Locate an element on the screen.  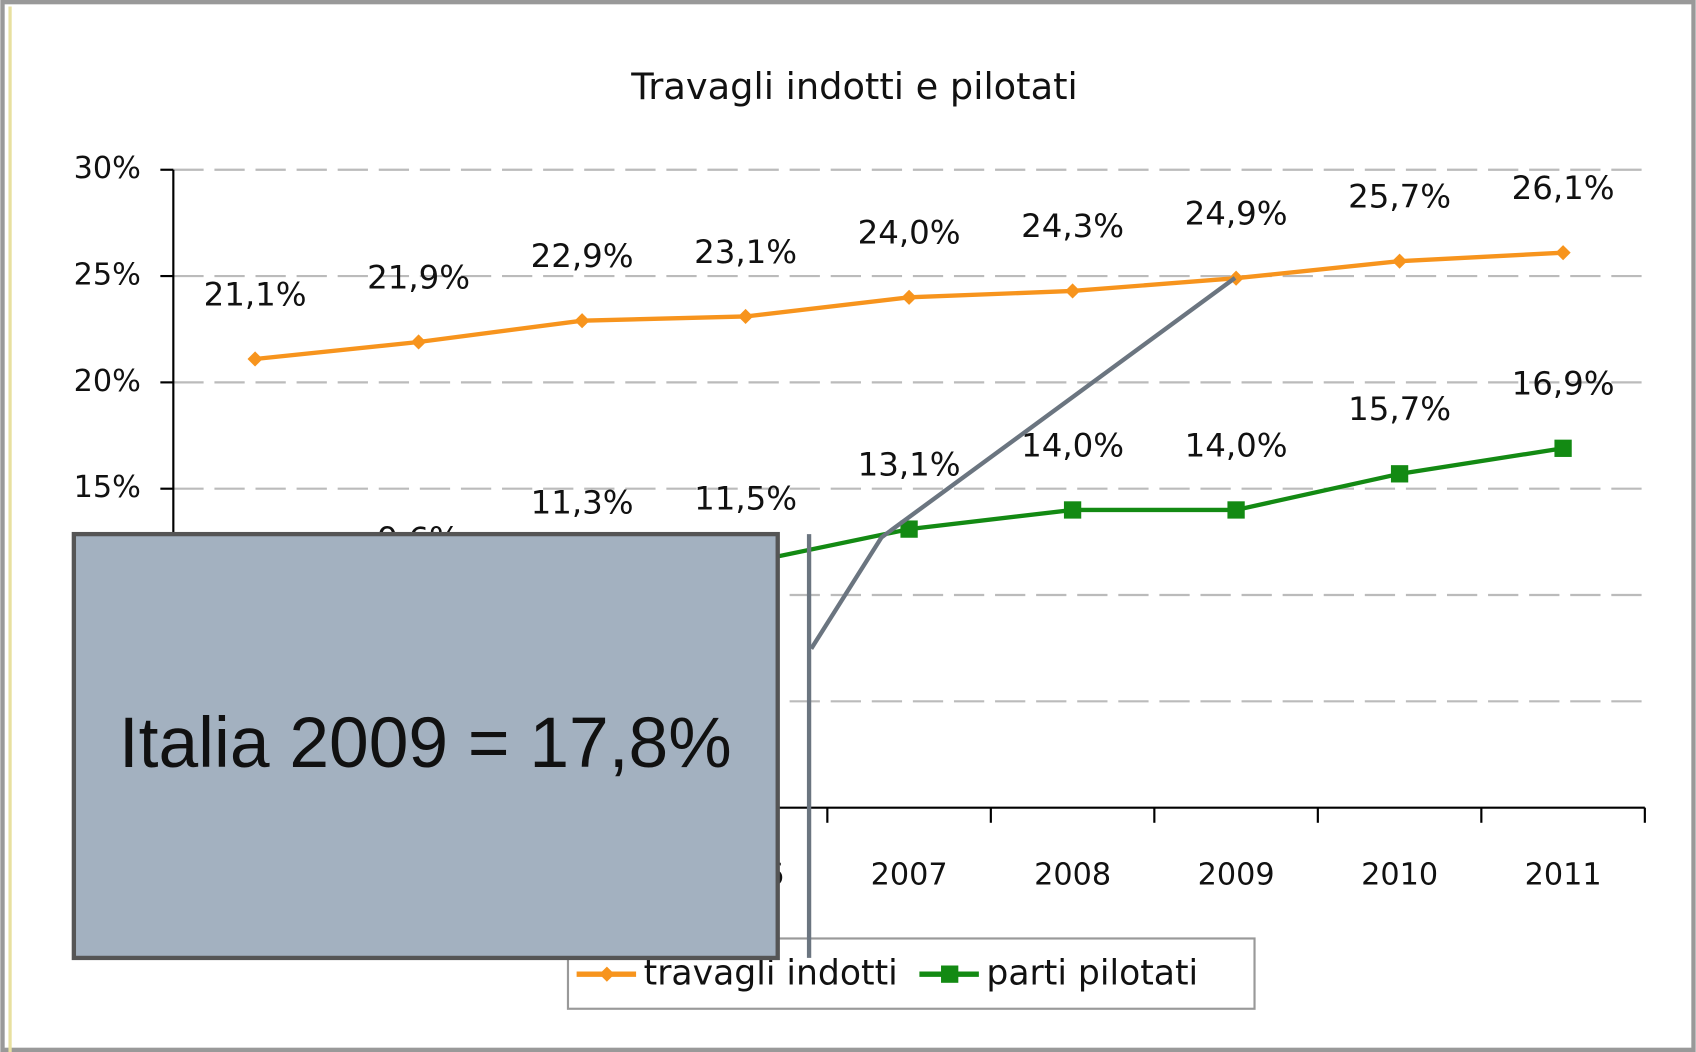
data-label: 23,1% is located at coordinates (745, 252).